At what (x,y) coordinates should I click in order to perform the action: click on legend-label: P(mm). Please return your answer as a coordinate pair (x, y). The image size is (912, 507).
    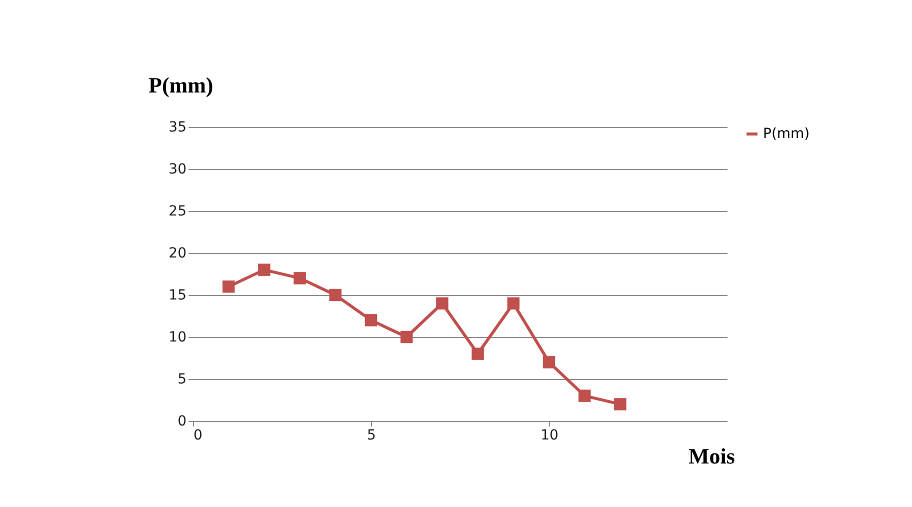
    Looking at the image, I should click on (786, 134).